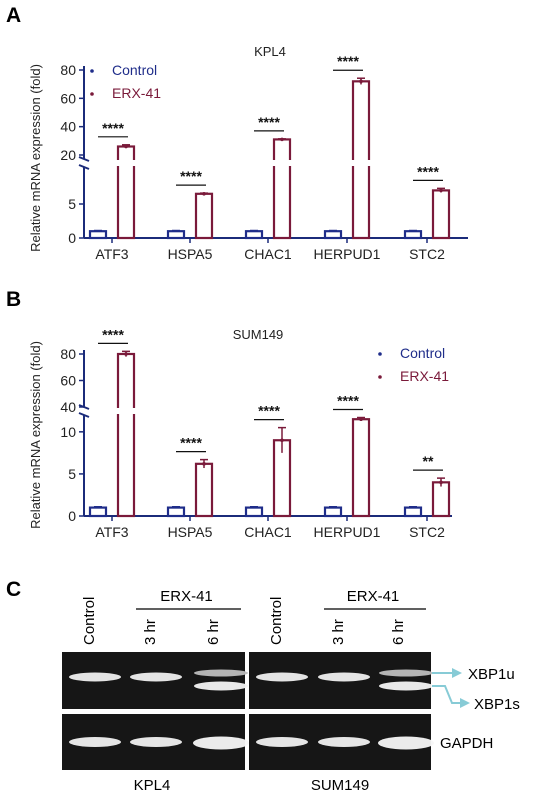 This screenshot has height=805, width=550. What do you see at coordinates (422, 353) in the screenshot?
I see `legend-label: Control` at bounding box center [422, 353].